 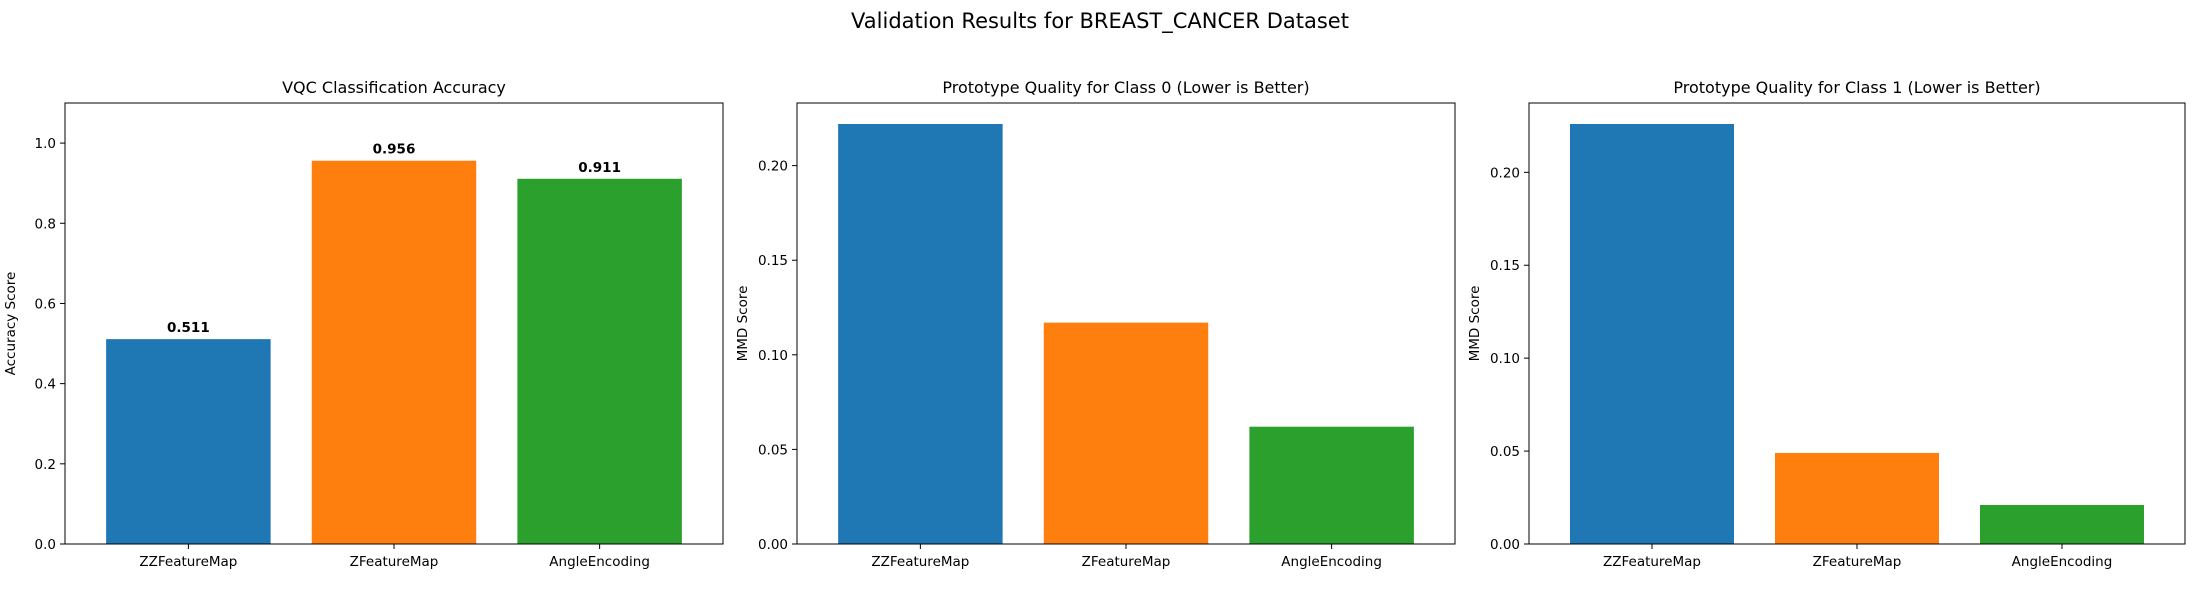 I want to click on data-label: 0.511, so click(x=188, y=328).